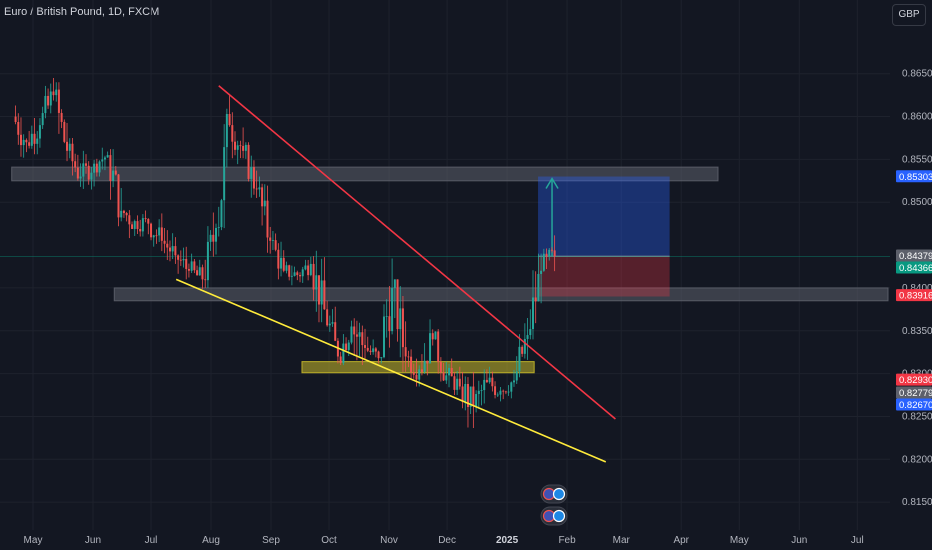 This screenshot has height=550, width=932. What do you see at coordinates (389, 540) in the screenshot?
I see `time-tick-label: Nov` at bounding box center [389, 540].